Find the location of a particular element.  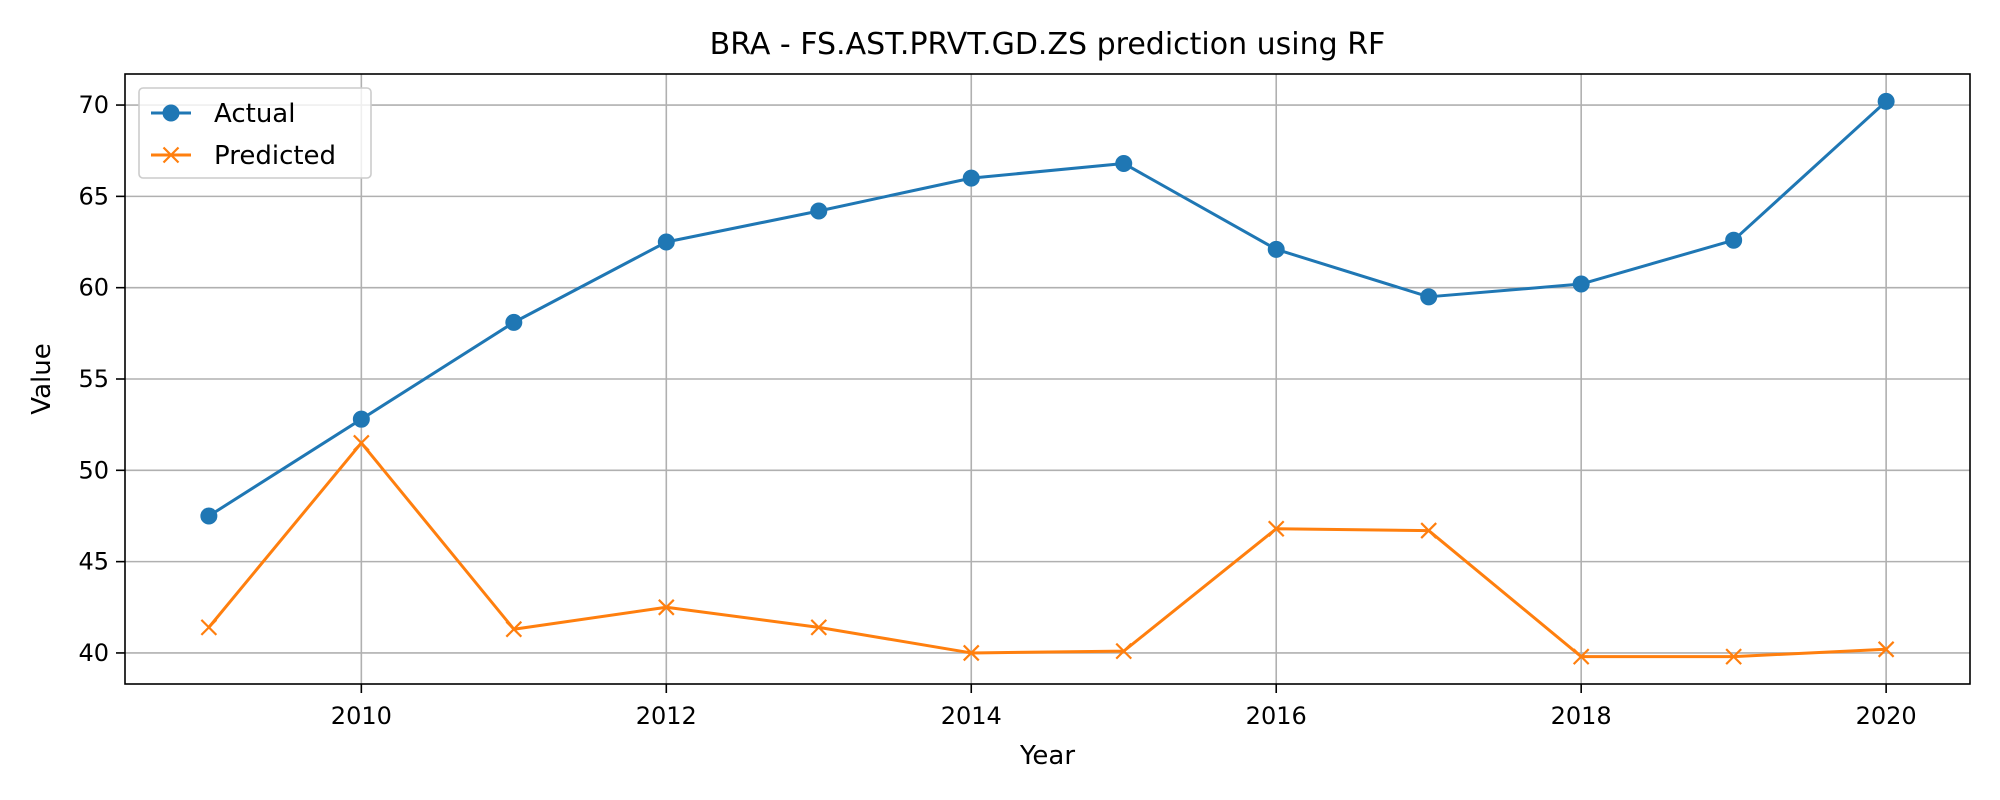

x-tick-label: 2020 is located at coordinates (1886, 716).